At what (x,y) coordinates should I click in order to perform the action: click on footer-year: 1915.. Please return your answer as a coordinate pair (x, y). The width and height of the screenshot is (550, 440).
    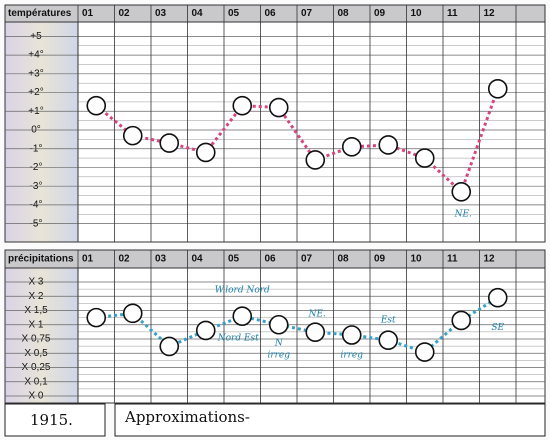
    Looking at the image, I should click on (51, 420).